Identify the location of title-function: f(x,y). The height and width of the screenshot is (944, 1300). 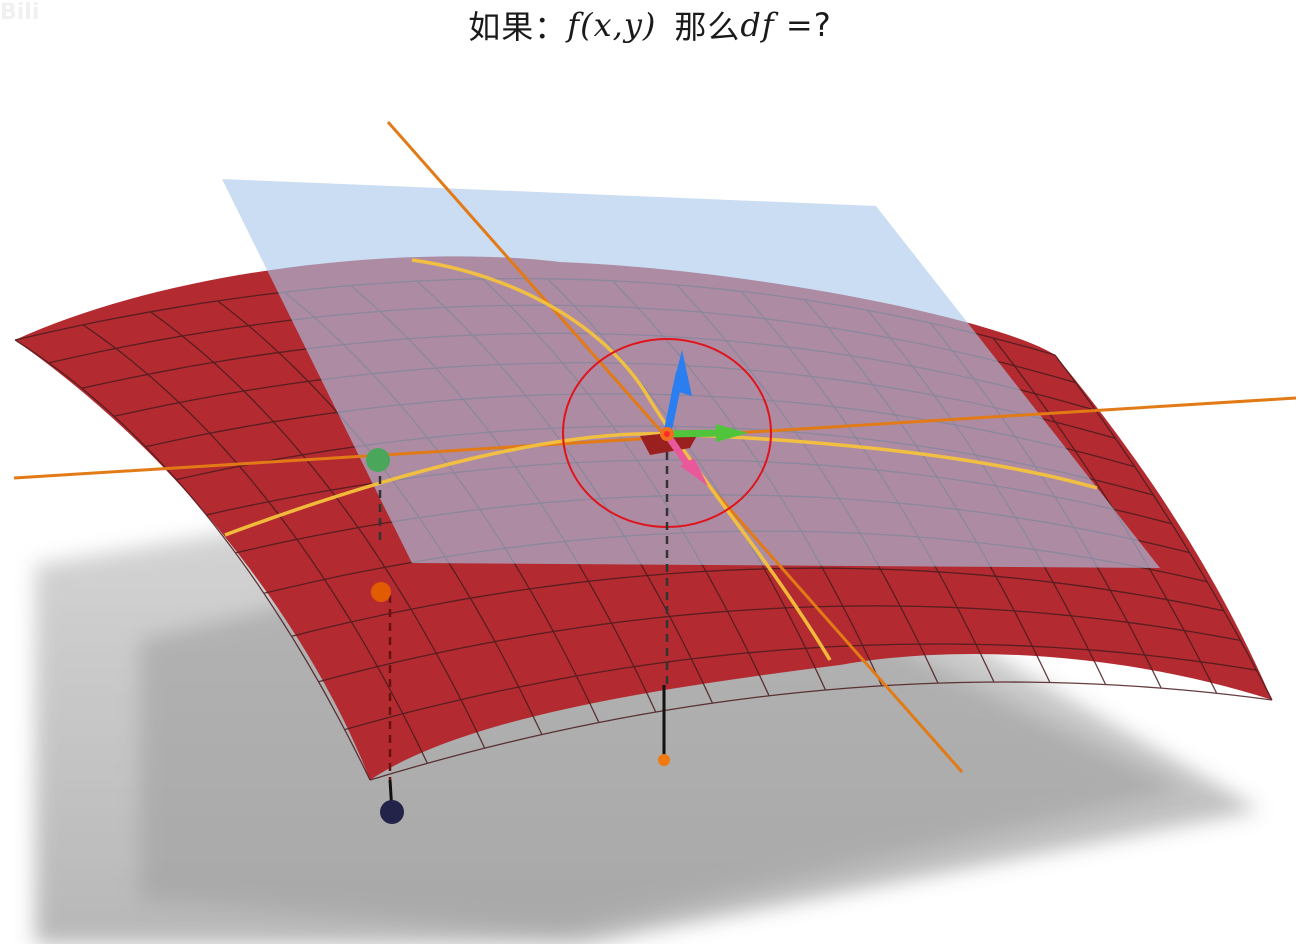
(612, 25).